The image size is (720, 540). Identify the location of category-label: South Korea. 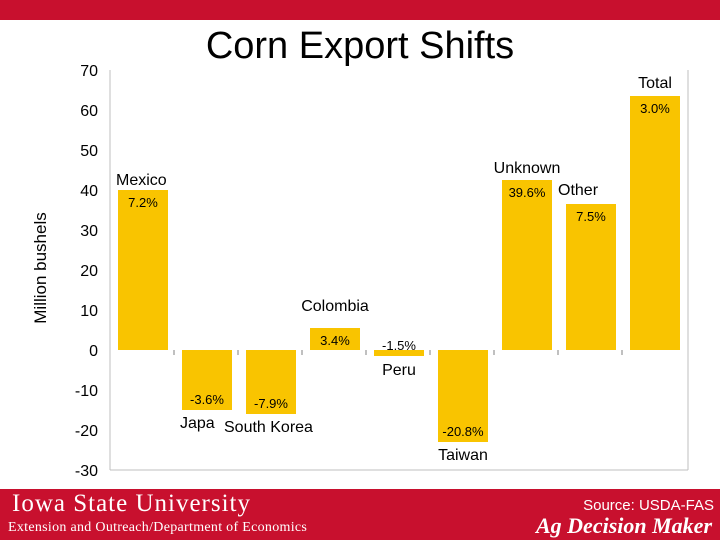
(268, 427).